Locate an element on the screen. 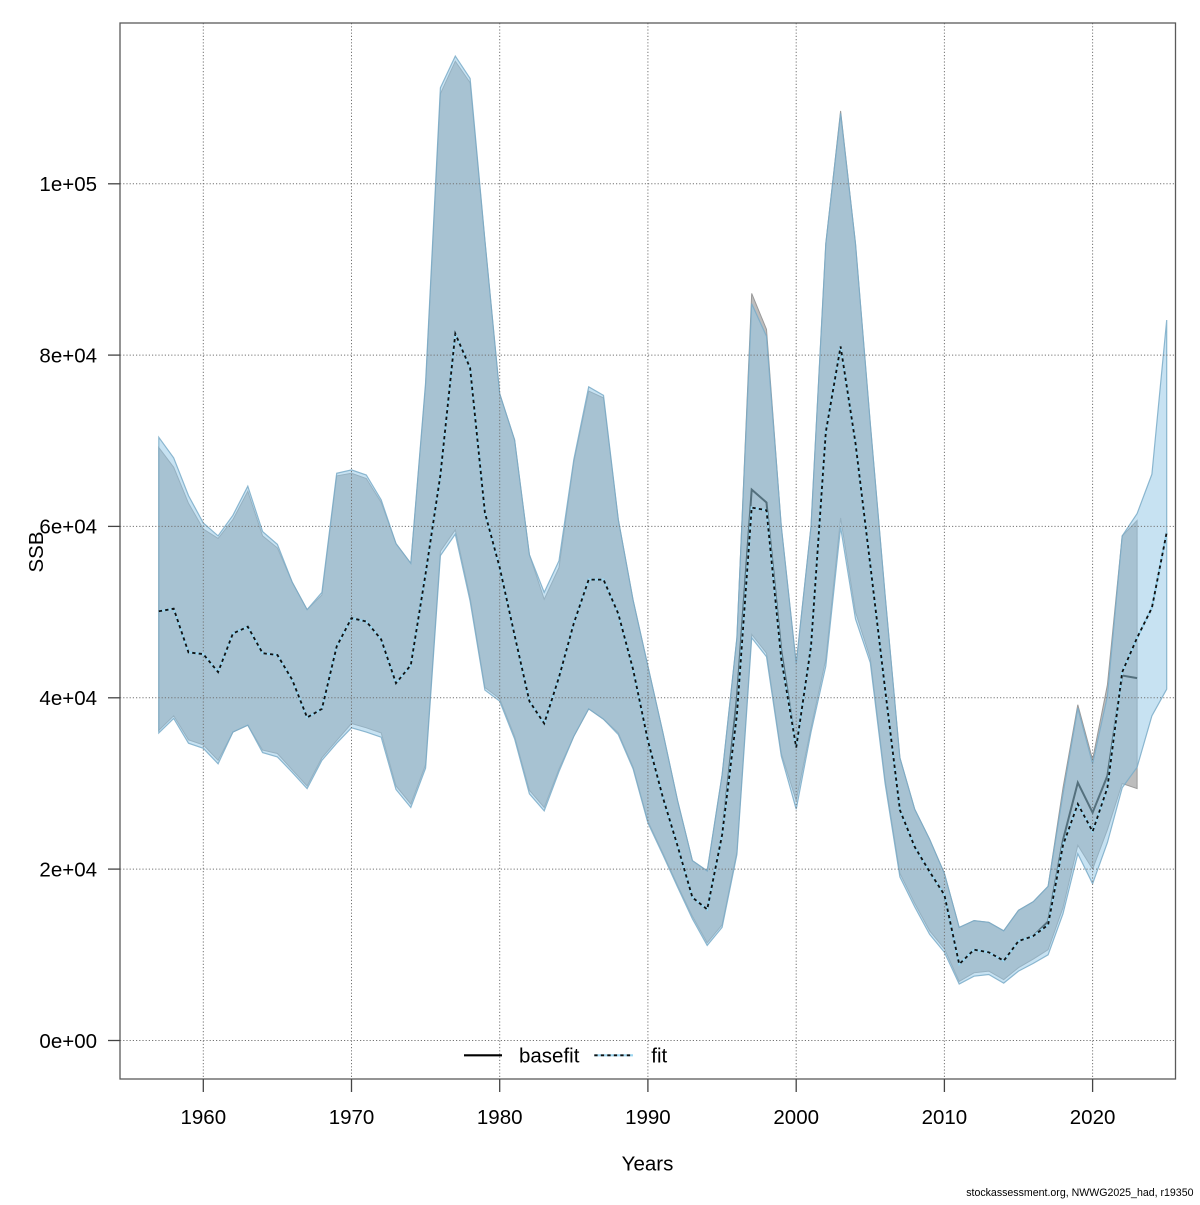 This screenshot has width=1200, height=1205. svg-text: 2010 is located at coordinates (945, 1117).